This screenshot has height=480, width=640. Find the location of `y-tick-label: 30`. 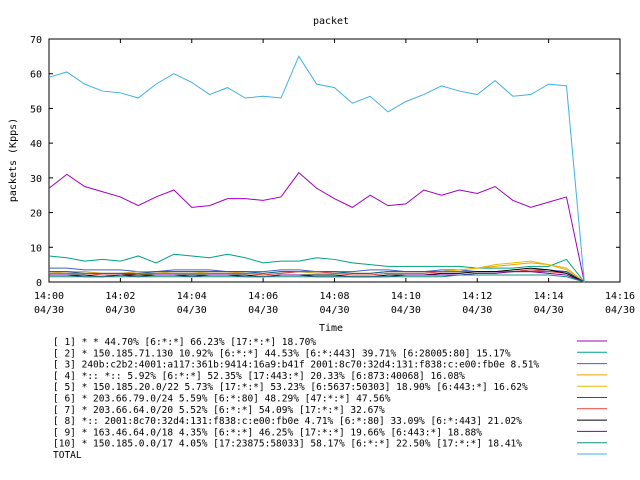

y-tick-label: 30 is located at coordinates (36, 179).